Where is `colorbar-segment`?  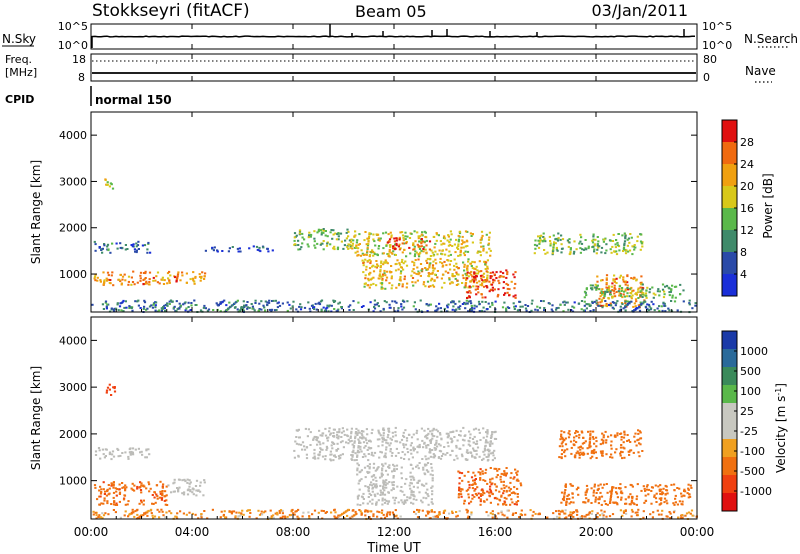
colorbar-segment is located at coordinates (729, 241).